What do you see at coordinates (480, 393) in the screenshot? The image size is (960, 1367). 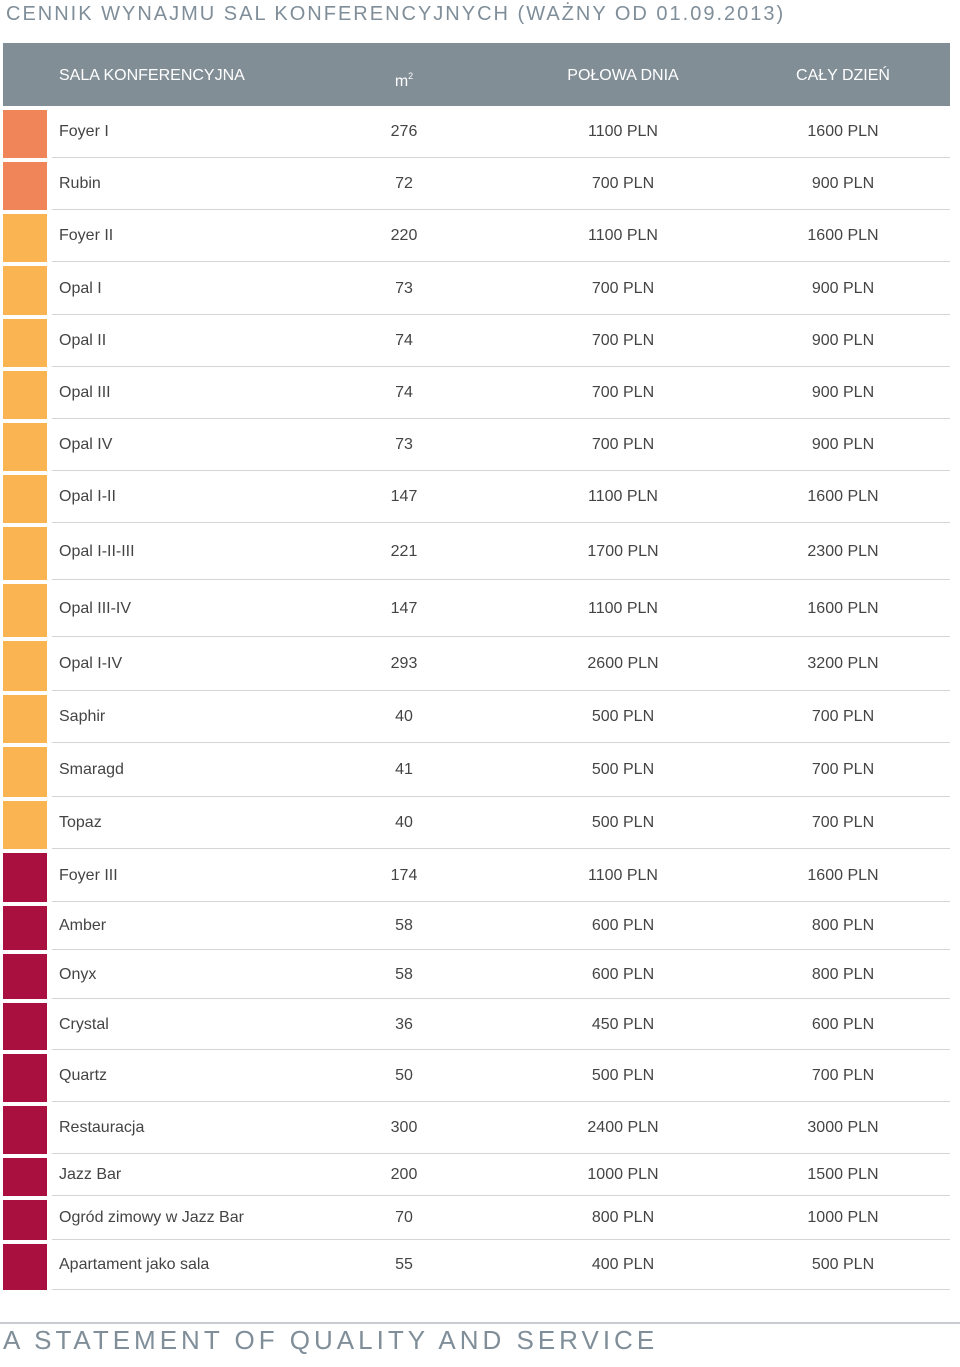 I see `table-row: Opal III 74 700 PLN 900 PLN` at bounding box center [480, 393].